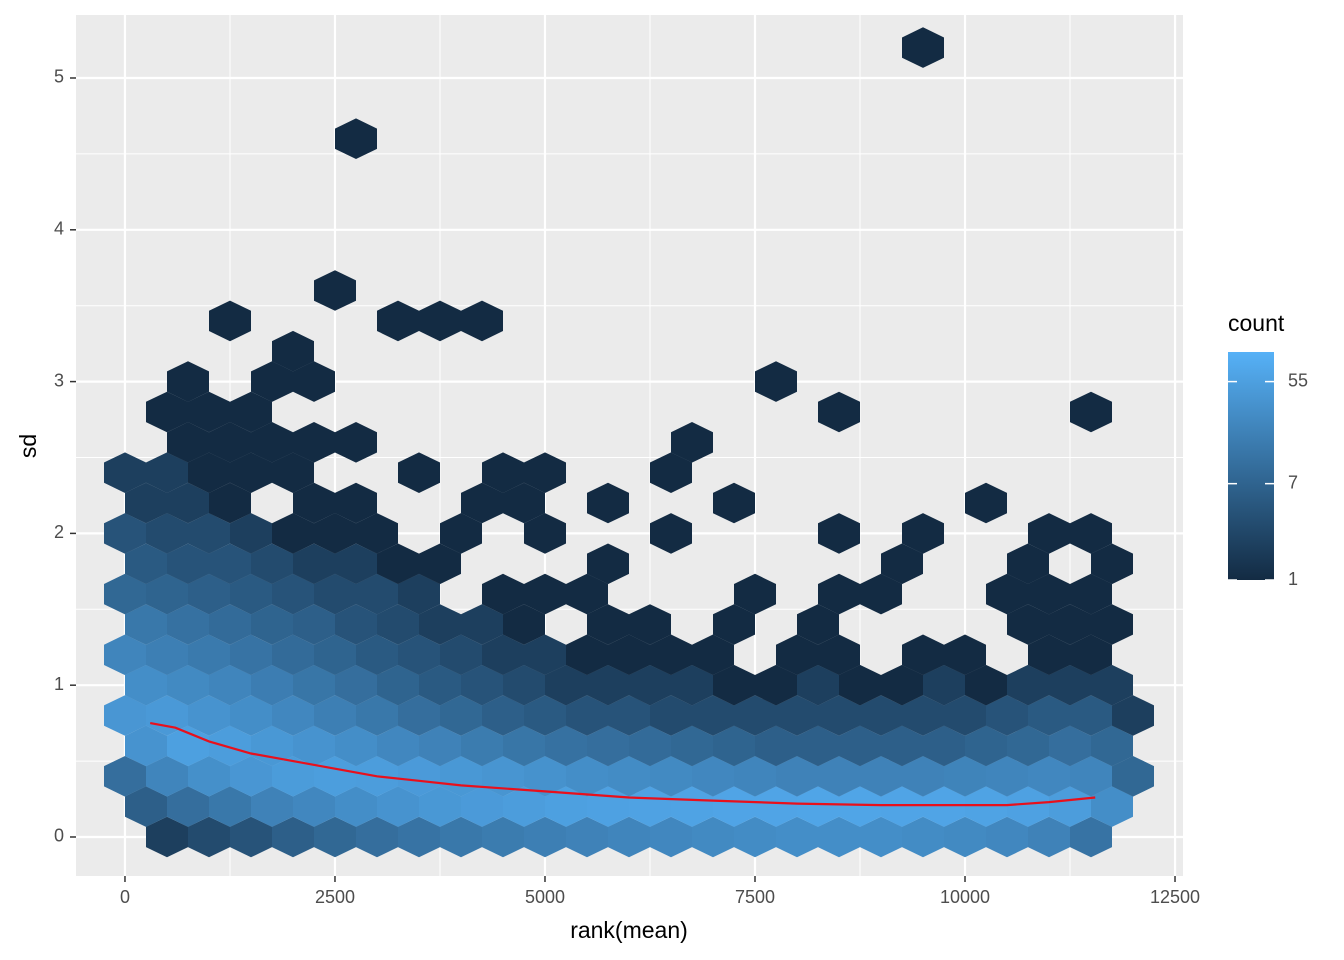 Image resolution: width=1344 pixels, height=960 pixels. I want to click on x-tick-label: 5000, so click(545, 897).